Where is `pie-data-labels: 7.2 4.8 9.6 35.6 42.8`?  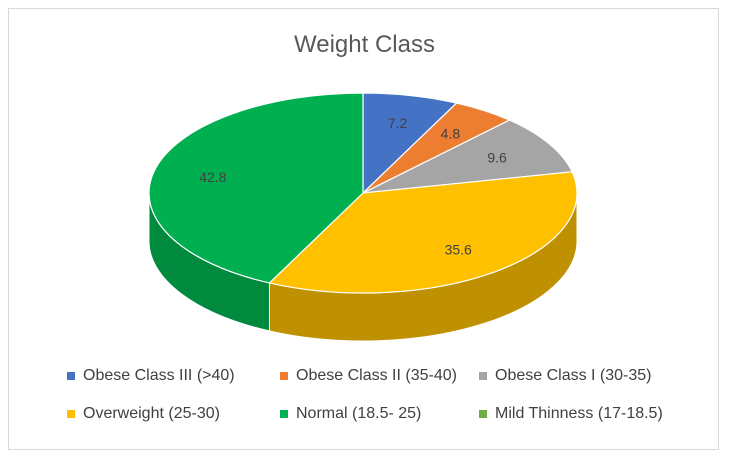 pie-data-labels: 7.2 4.8 9.6 35.6 42.8 is located at coordinates (353, 186).